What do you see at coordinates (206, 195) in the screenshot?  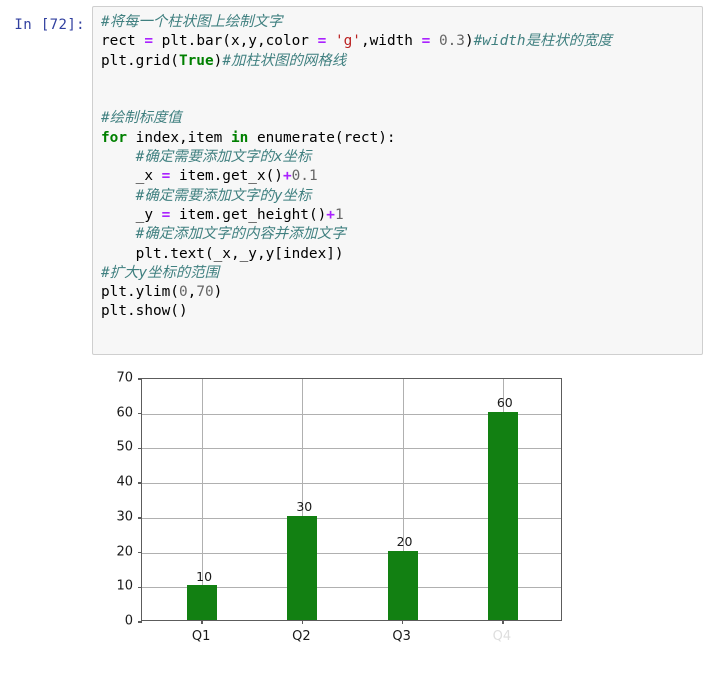 I see `code-comment-6: #确定需要添加文字的y坐标` at bounding box center [206, 195].